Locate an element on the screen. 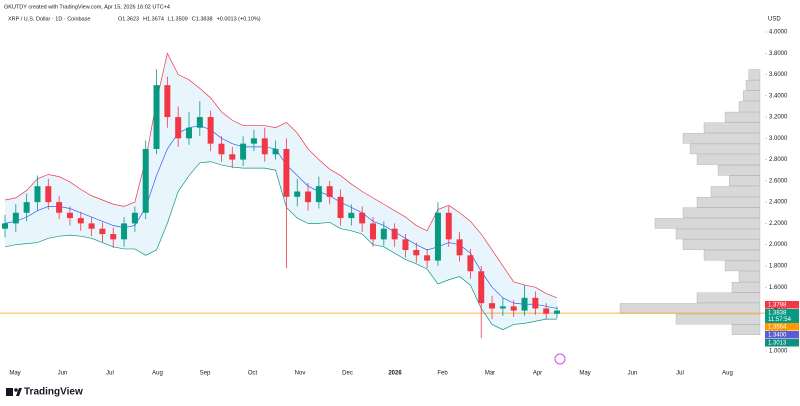 This screenshot has height=406, width=800. ohlc-value: +0.0013 (+0.10%) is located at coordinates (239, 19).